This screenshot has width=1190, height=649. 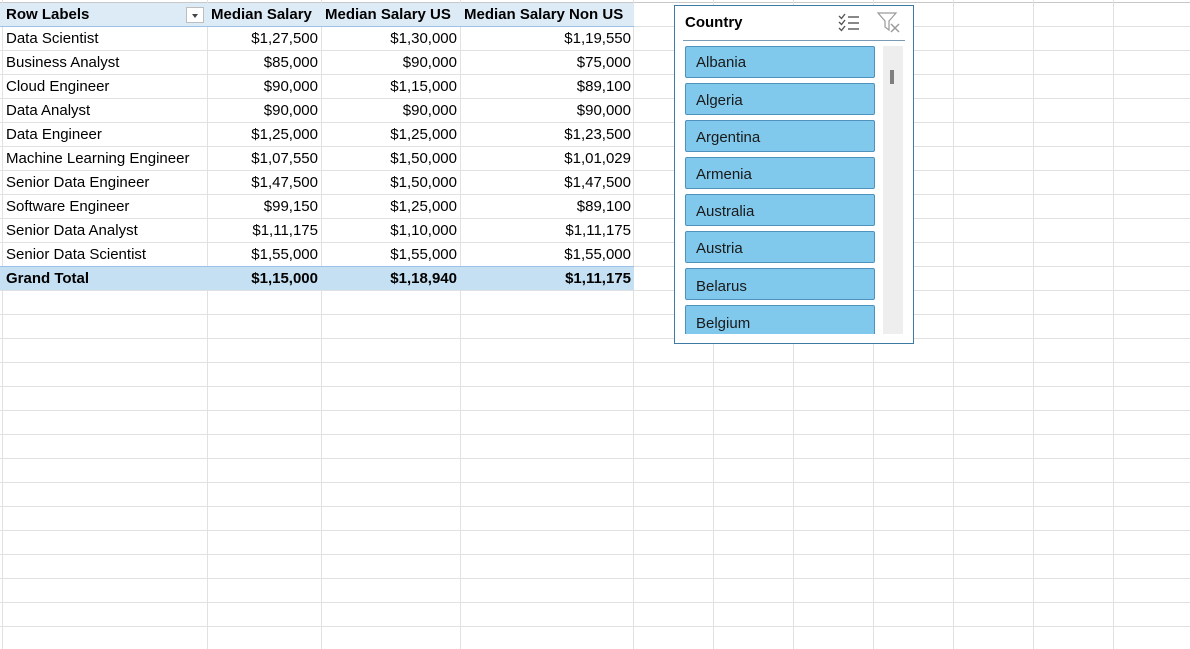 What do you see at coordinates (597, 182) in the screenshot?
I see `pivot-cell-median-non-us: $1,47,500` at bounding box center [597, 182].